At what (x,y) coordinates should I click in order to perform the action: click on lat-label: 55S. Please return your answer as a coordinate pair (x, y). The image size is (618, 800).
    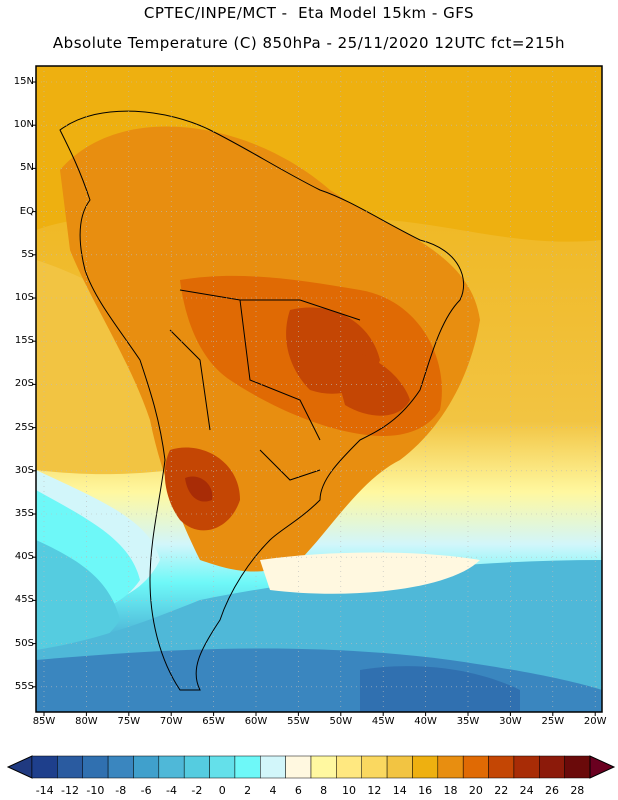
    Looking at the image, I should click on (24, 686).